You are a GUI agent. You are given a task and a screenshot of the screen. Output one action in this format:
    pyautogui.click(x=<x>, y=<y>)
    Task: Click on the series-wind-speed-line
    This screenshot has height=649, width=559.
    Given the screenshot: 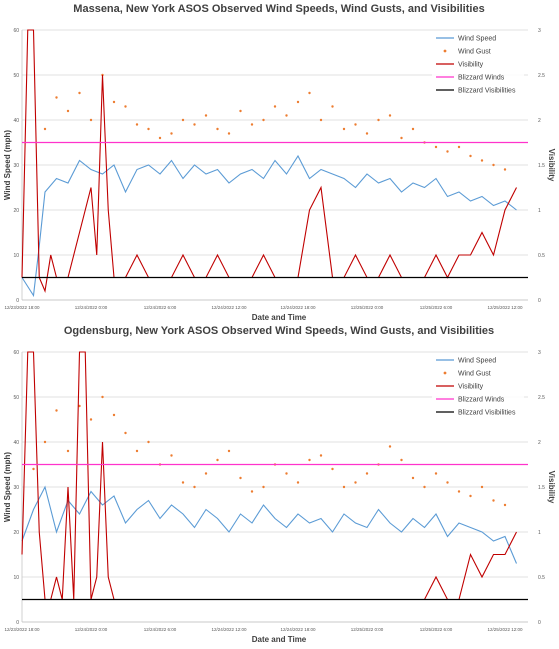 What is the action you would take?
    pyautogui.click(x=269, y=524)
    